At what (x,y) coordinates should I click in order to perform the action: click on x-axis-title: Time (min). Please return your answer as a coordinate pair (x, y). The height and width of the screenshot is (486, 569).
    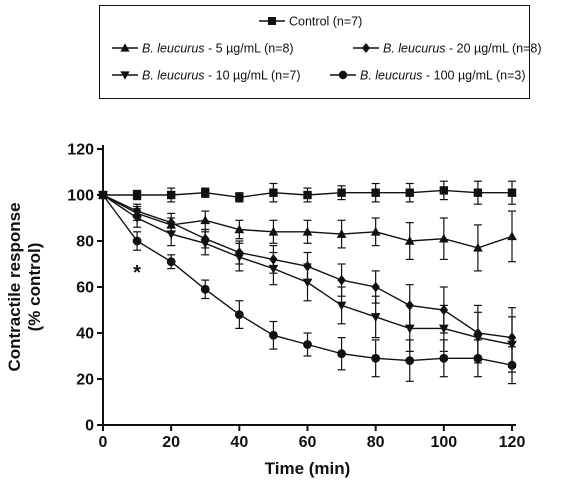
    Looking at the image, I should click on (308, 468).